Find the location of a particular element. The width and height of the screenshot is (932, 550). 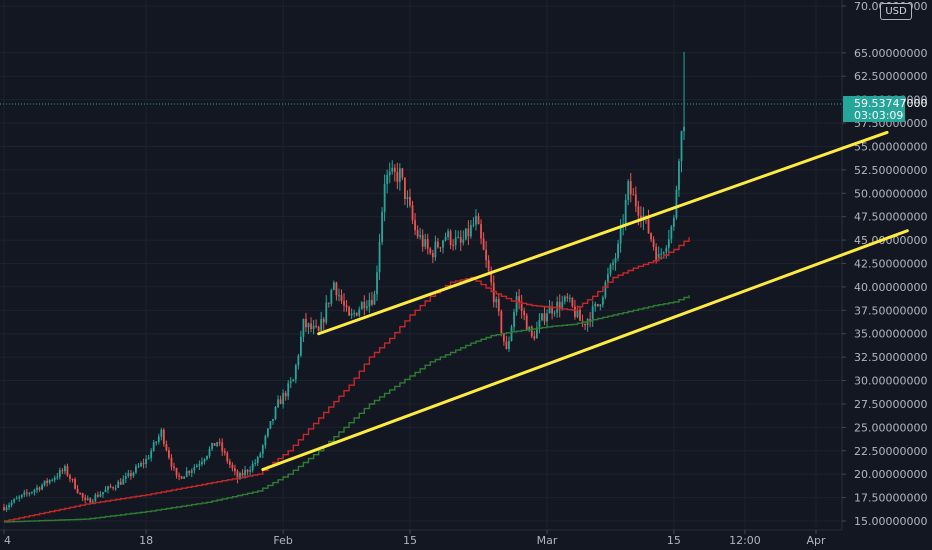

currency-button: USD is located at coordinates (896, 11).